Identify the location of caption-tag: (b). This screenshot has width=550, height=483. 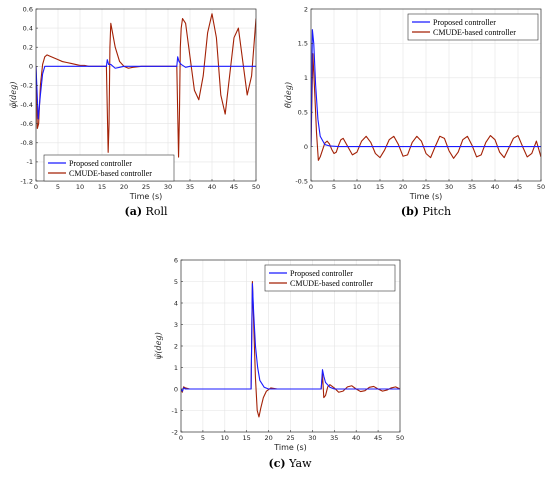
(410, 211).